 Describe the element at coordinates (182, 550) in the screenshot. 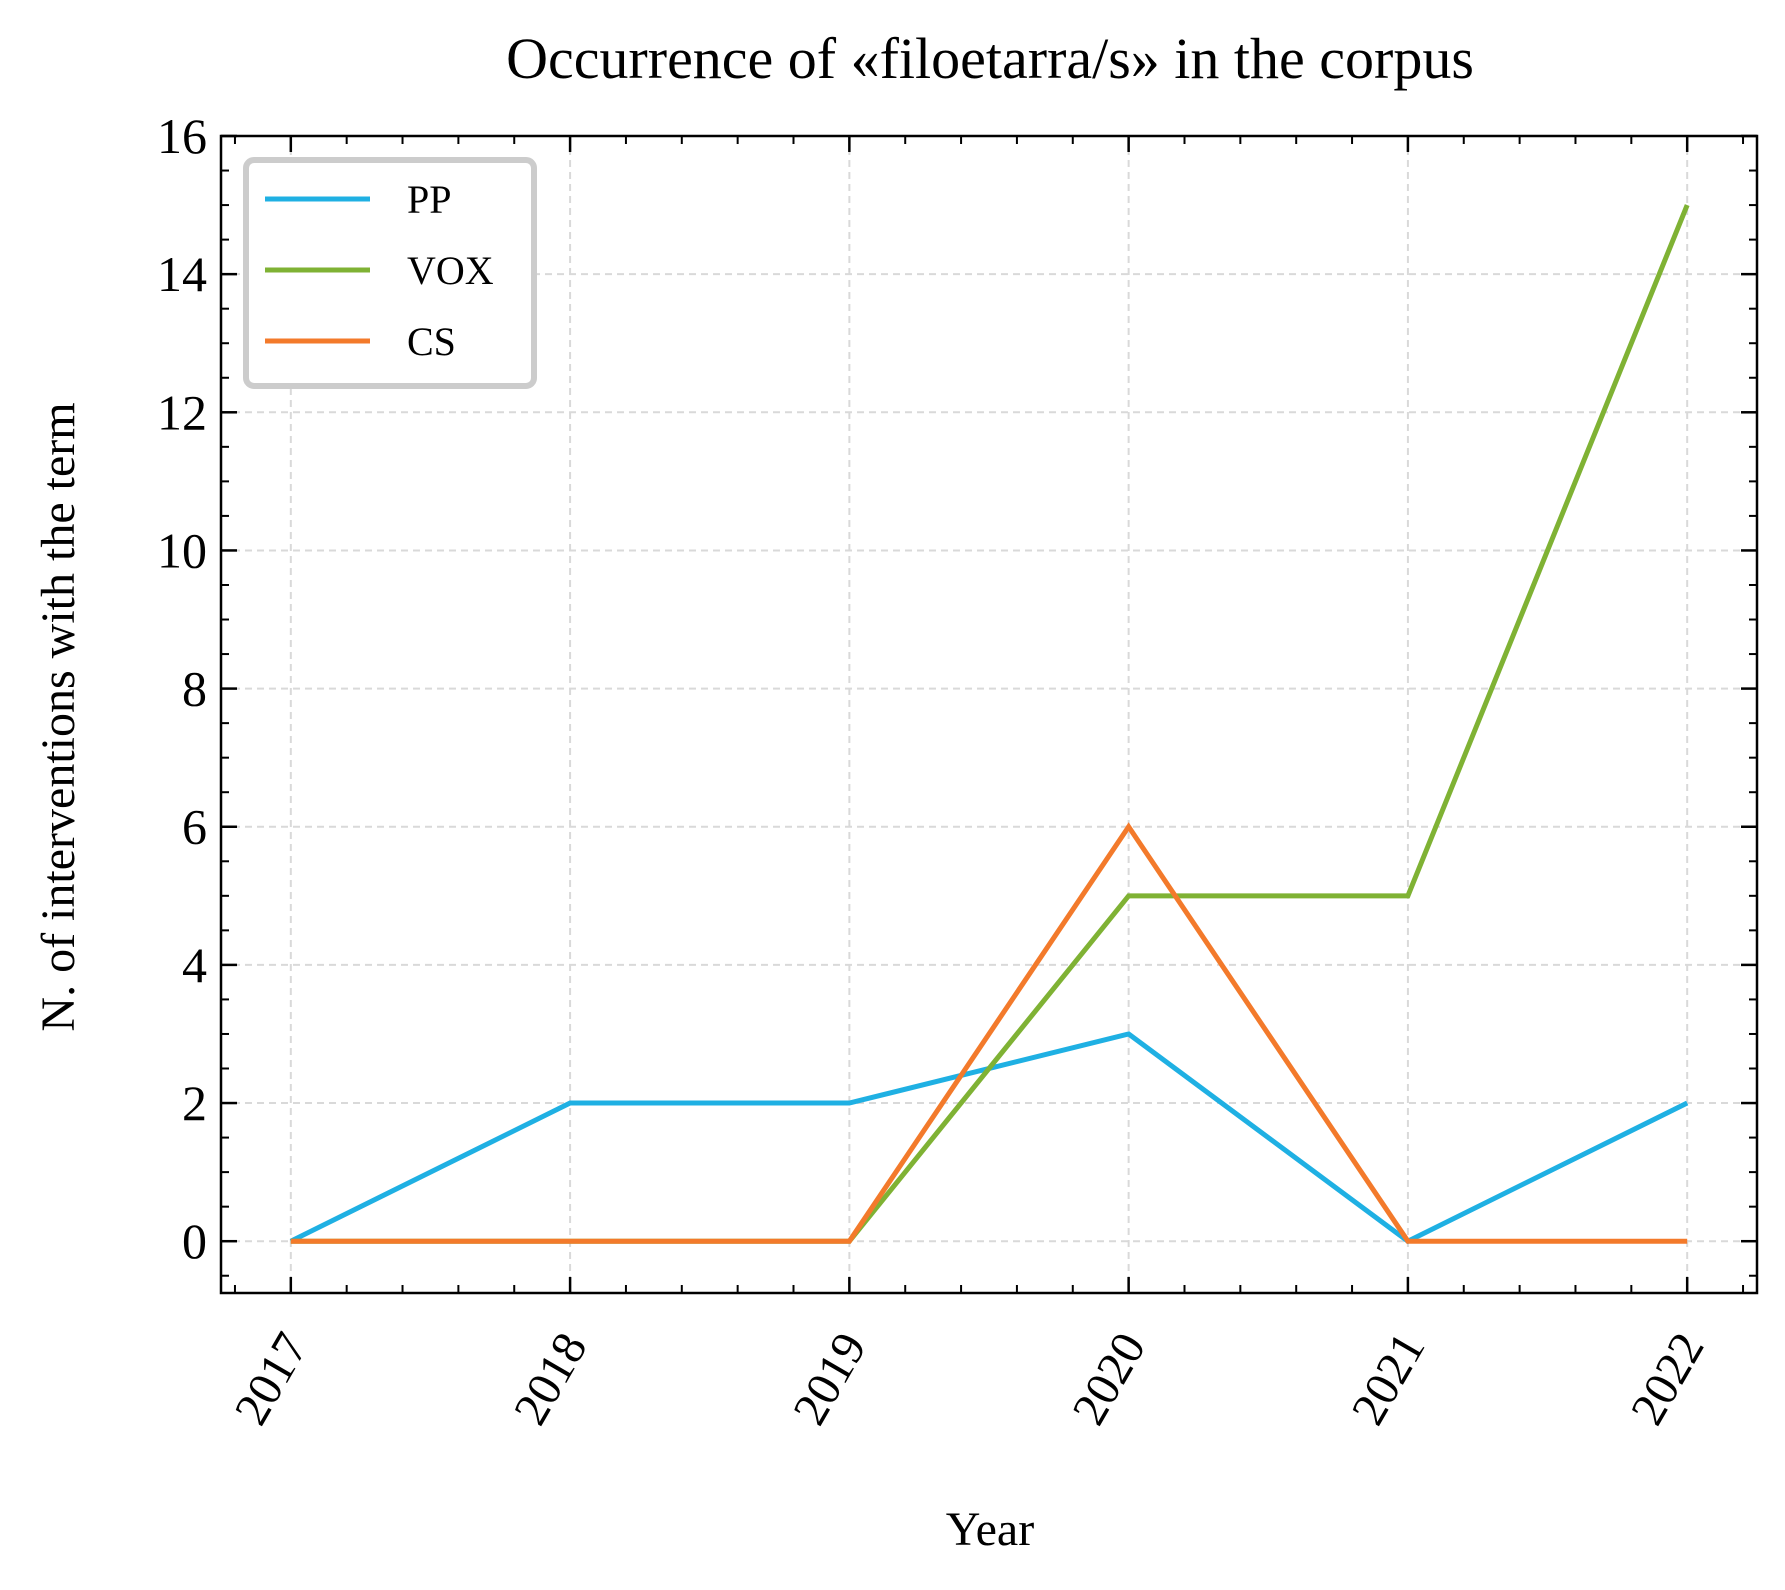

I see `y-tick-label: 10` at that location.